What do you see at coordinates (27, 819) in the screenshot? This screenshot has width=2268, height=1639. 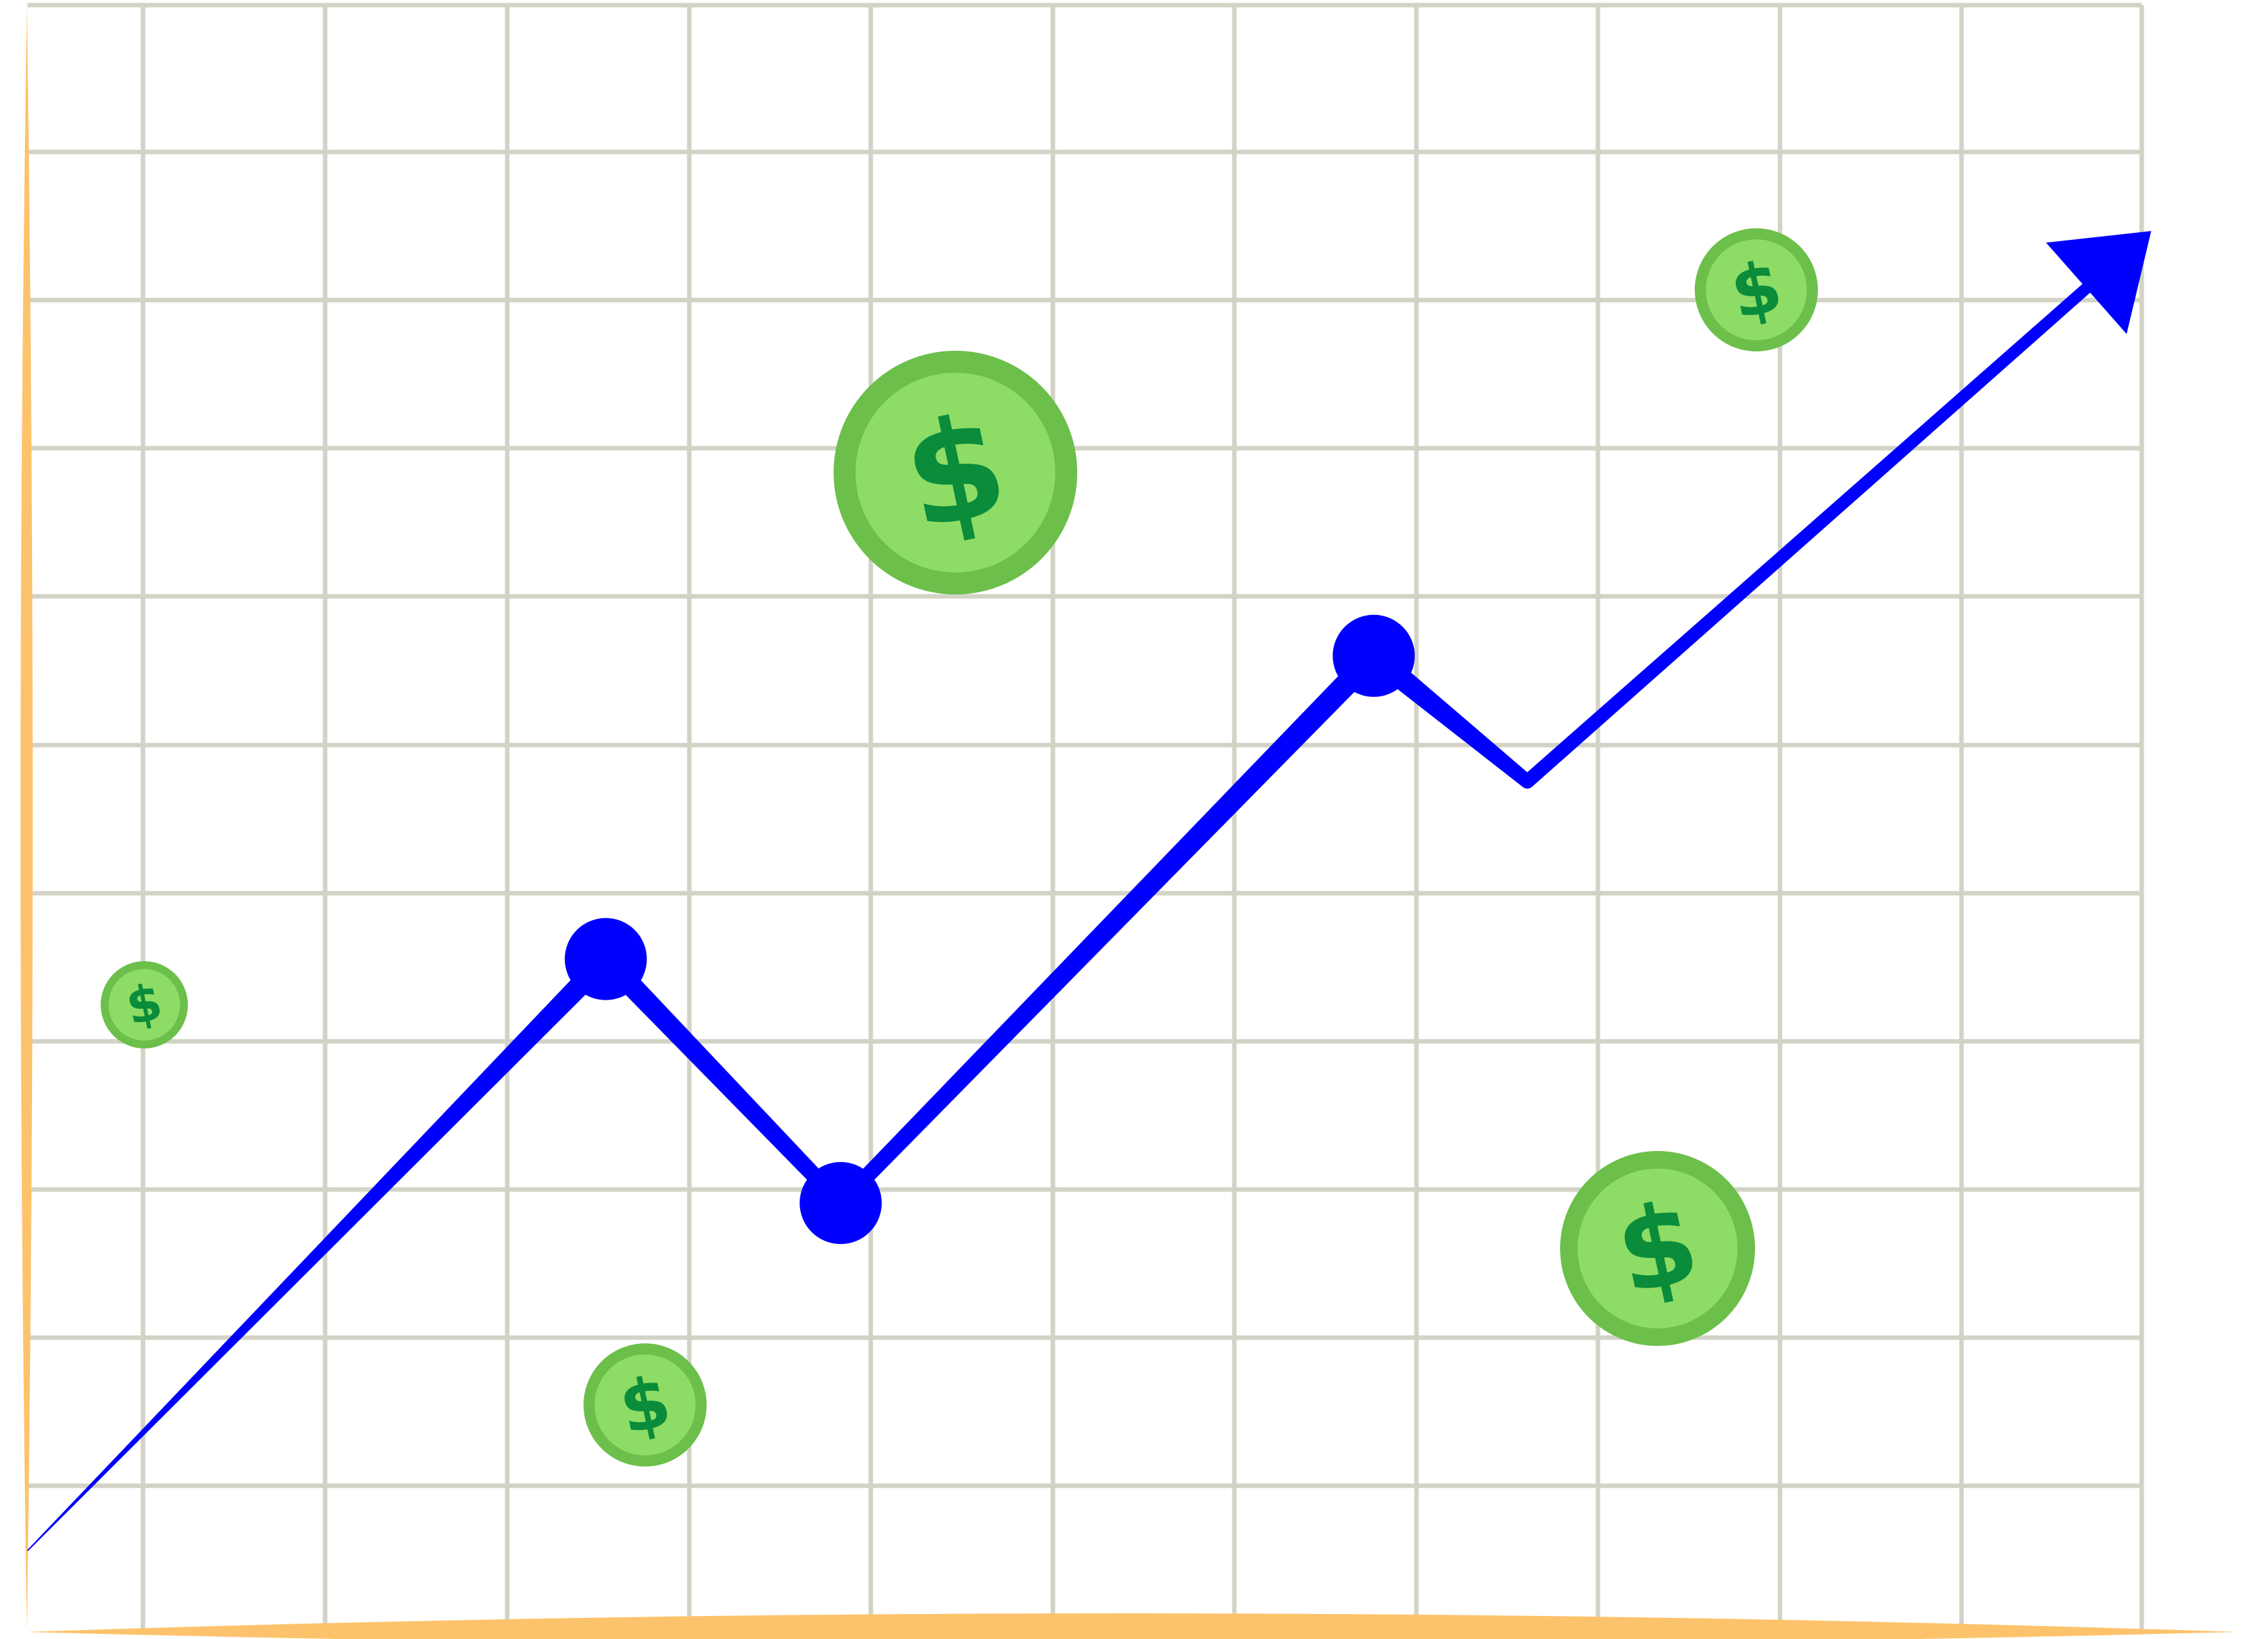 I see `y-axis` at bounding box center [27, 819].